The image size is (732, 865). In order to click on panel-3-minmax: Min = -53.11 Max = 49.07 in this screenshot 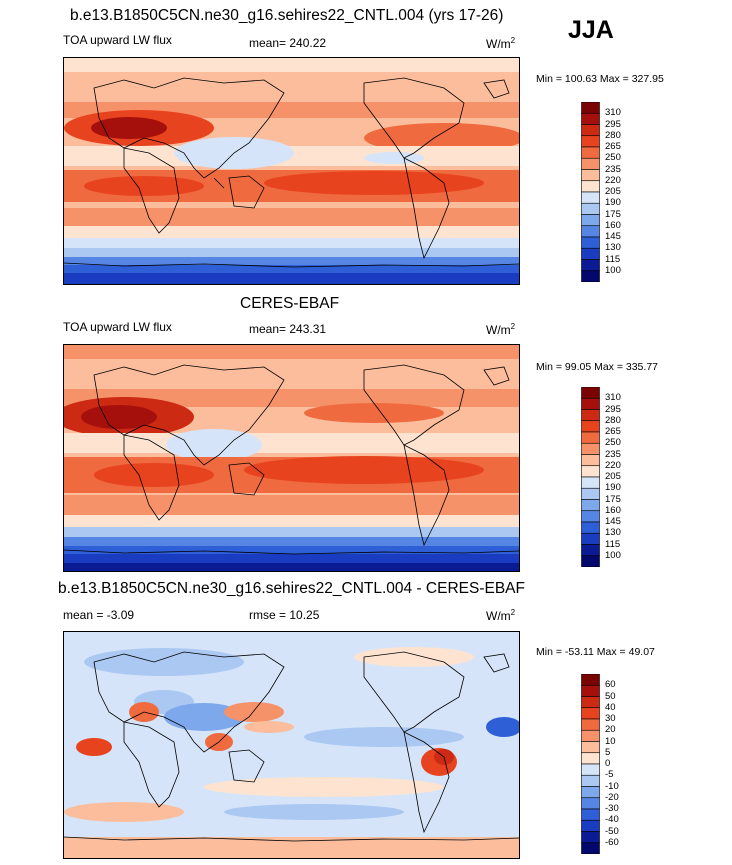, I will do `click(595, 652)`.